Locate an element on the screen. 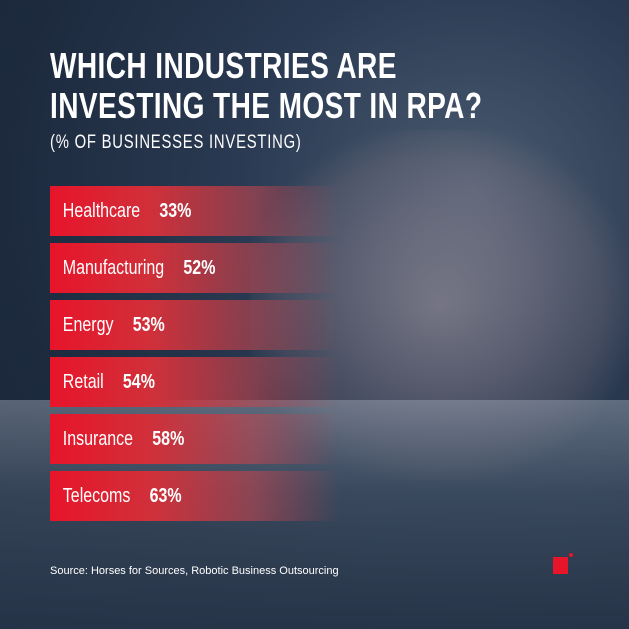  value-label: 63% is located at coordinates (165, 495).